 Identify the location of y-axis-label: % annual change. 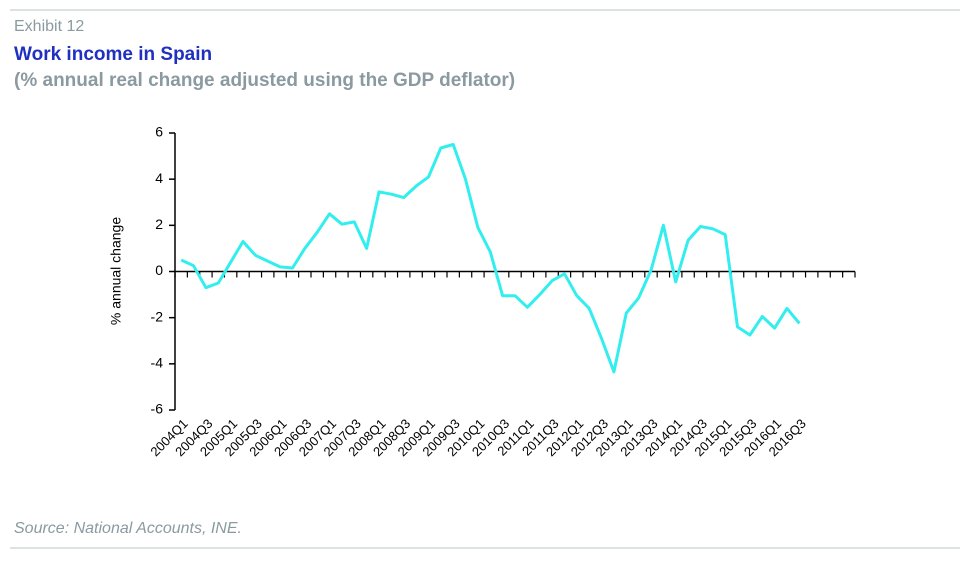
(116, 271).